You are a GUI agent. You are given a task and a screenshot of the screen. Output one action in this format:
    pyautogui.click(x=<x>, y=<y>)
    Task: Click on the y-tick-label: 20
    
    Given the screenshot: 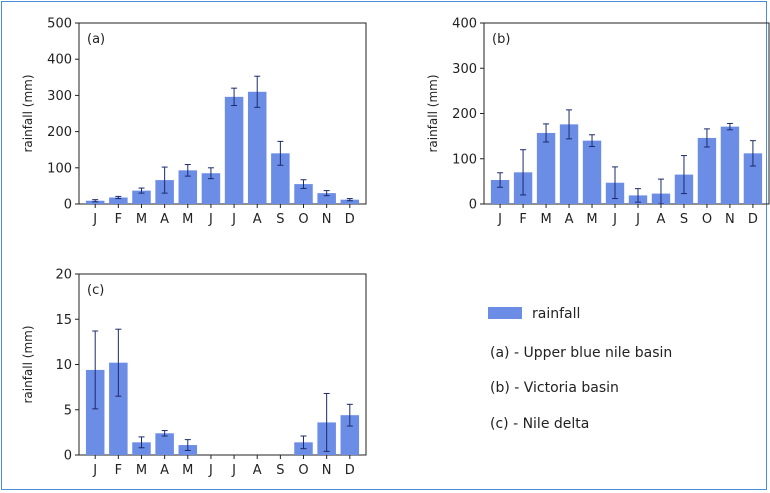 What is the action you would take?
    pyautogui.click(x=63, y=275)
    